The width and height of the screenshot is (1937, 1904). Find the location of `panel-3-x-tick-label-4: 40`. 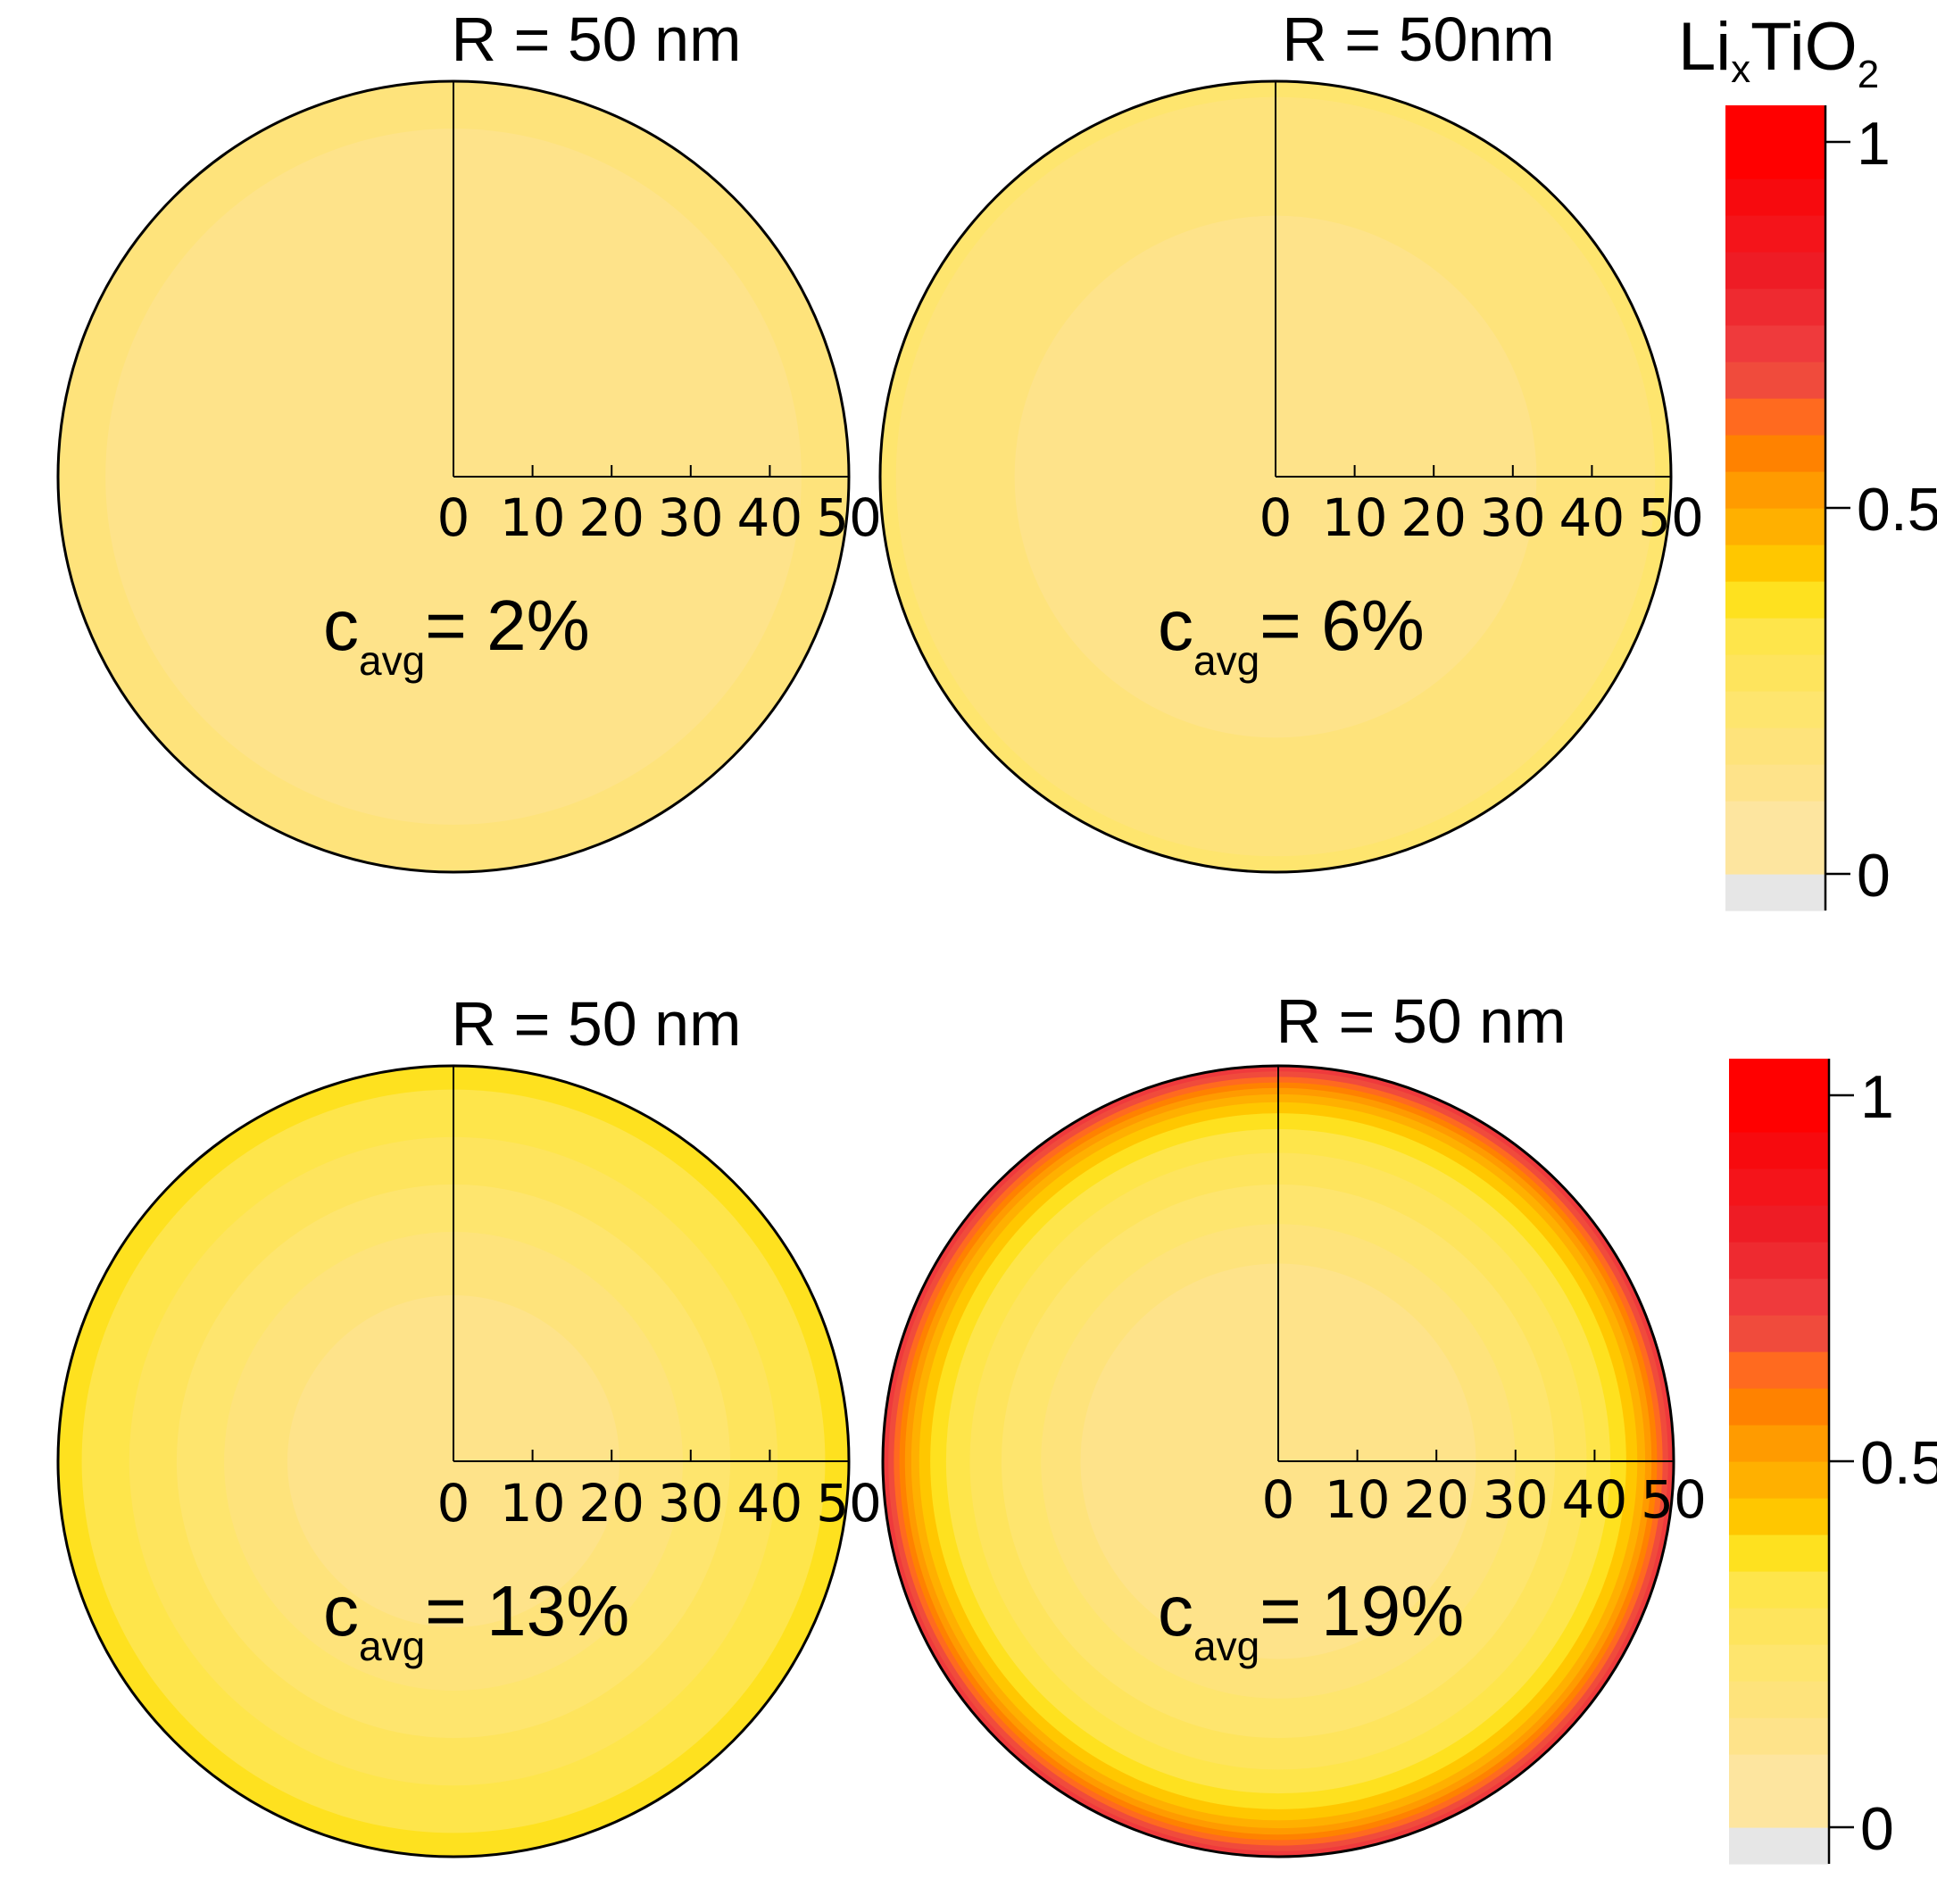

panel-3-x-tick-label-4: 40 is located at coordinates (769, 1503).